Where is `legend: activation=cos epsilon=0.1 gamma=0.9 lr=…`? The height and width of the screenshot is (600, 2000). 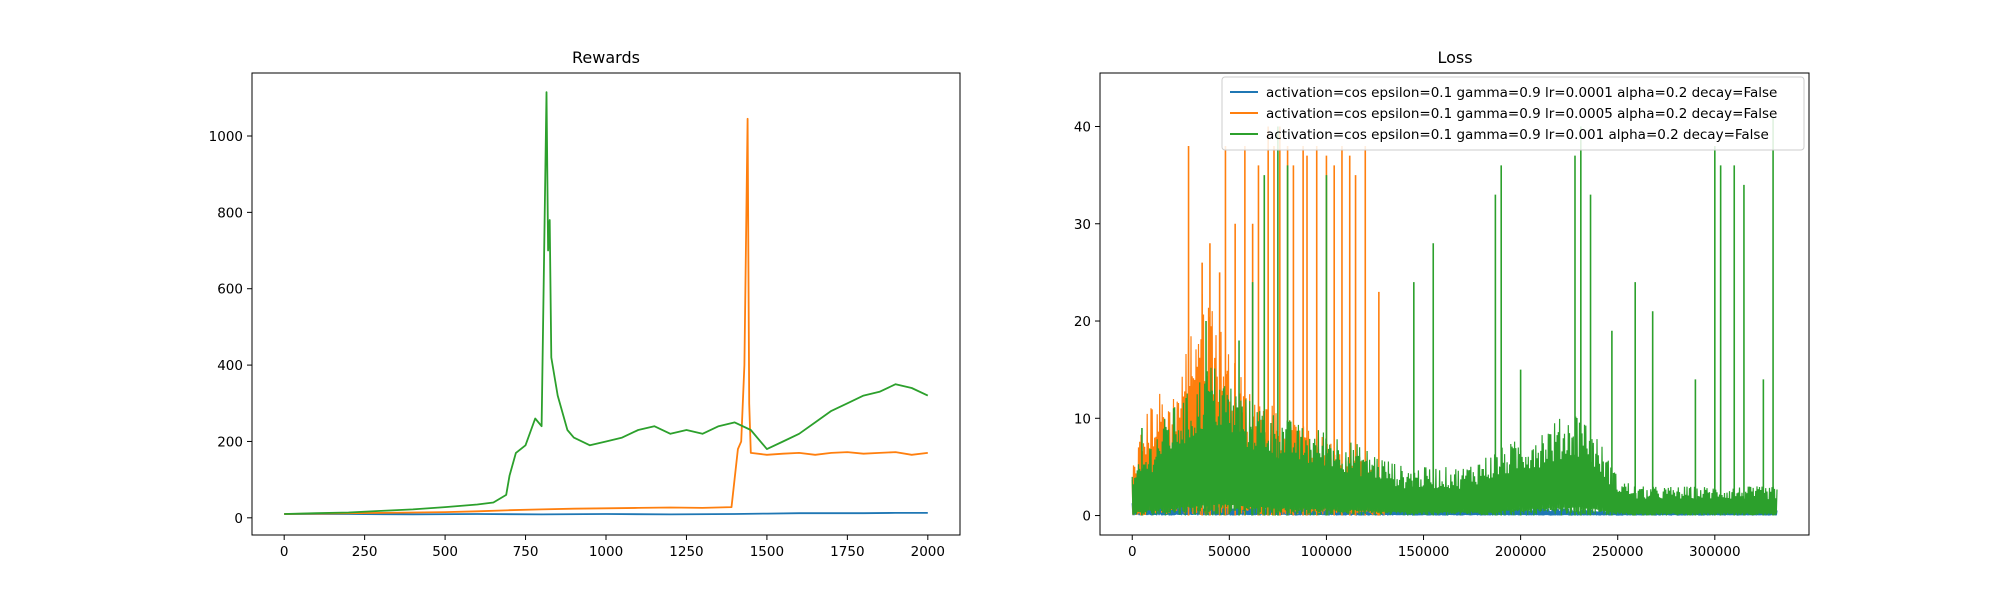 legend: activation=cos epsilon=0.1 gamma=0.9 lr=… is located at coordinates (1513, 113).